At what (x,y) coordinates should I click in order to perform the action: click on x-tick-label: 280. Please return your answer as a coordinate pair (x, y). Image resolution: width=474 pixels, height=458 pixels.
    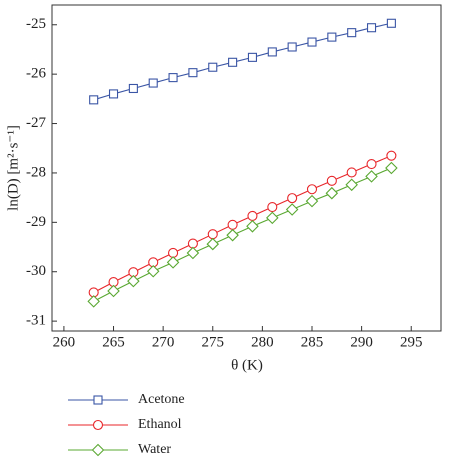
    Looking at the image, I should click on (262, 342).